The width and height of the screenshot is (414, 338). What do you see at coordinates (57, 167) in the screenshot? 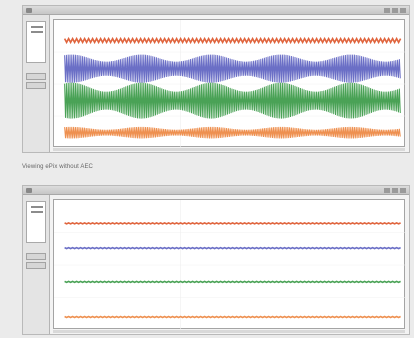
I see `figure-caption: Viewing ePix without AEC` at bounding box center [57, 167].